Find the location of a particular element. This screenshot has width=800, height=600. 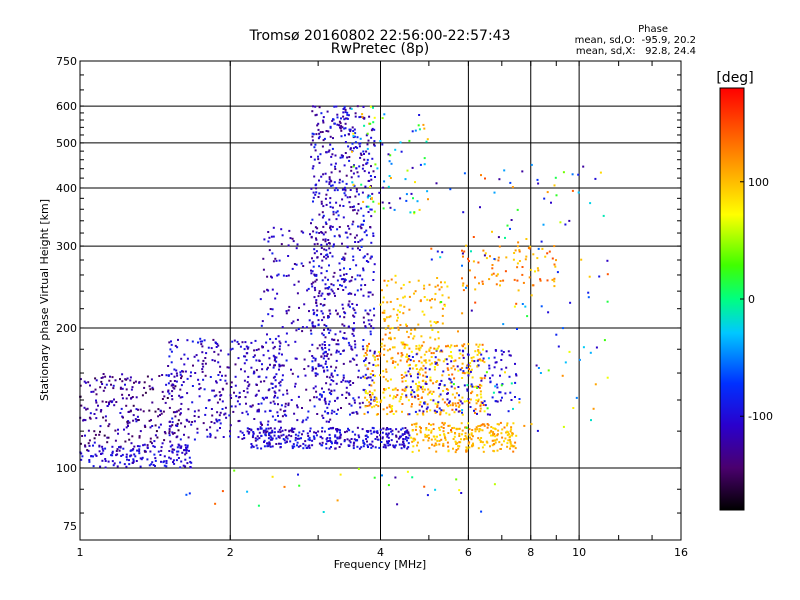

y-axis-label: Stationary phase Virtual Height [km] is located at coordinates (44, 300).